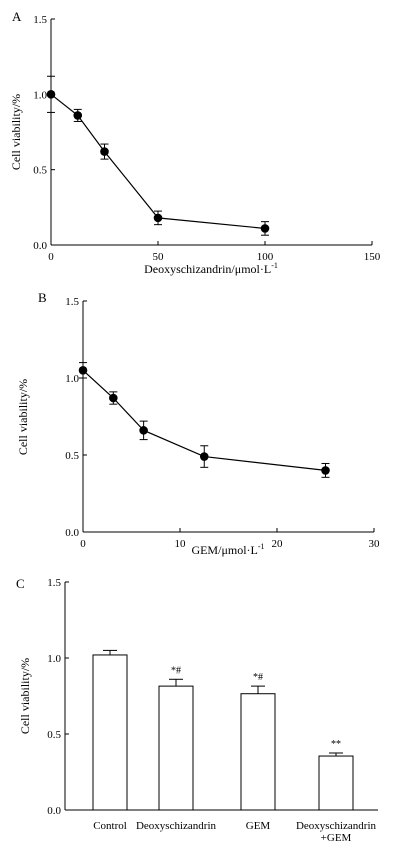 This screenshot has width=415, height=849. Describe the element at coordinates (224, 550) in the screenshot. I see `x-axis-label-text: GEM/μmol·L` at that location.